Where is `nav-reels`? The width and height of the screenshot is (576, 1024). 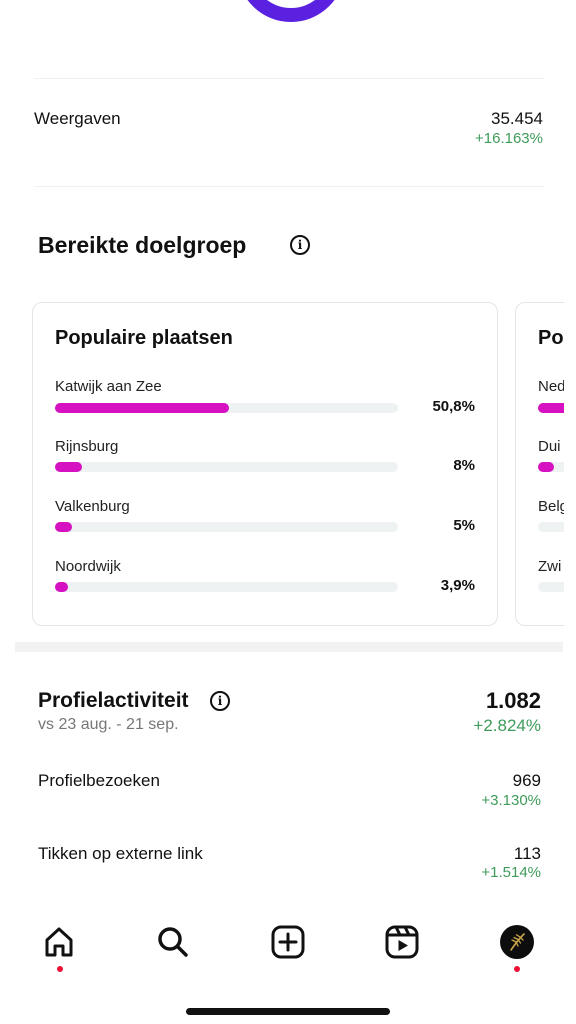
nav-reels is located at coordinates (402, 942).